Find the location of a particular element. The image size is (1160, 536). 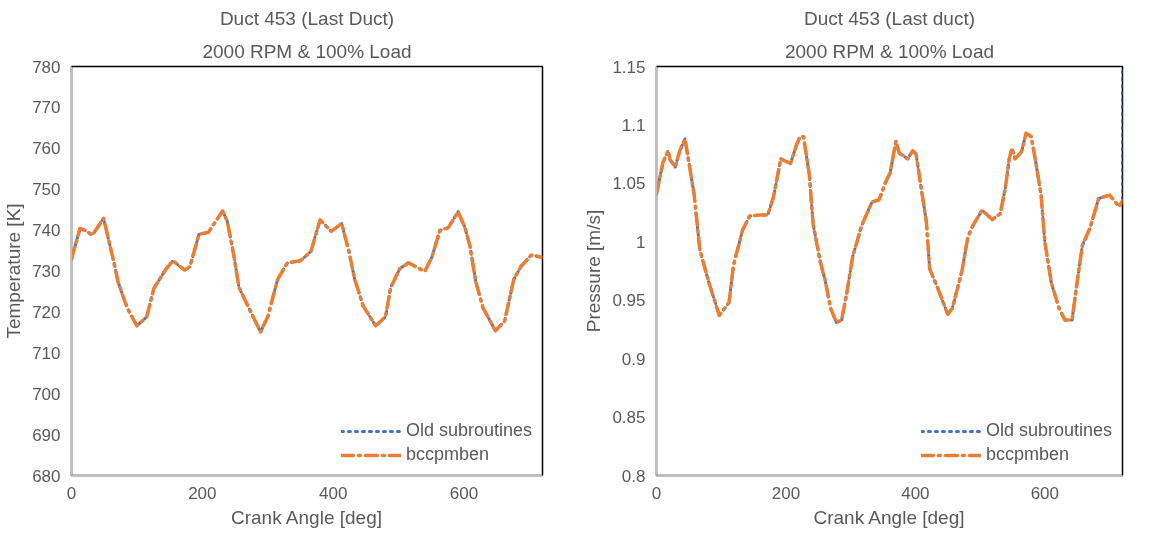

y-tick-label: 710 is located at coordinates (46, 353).